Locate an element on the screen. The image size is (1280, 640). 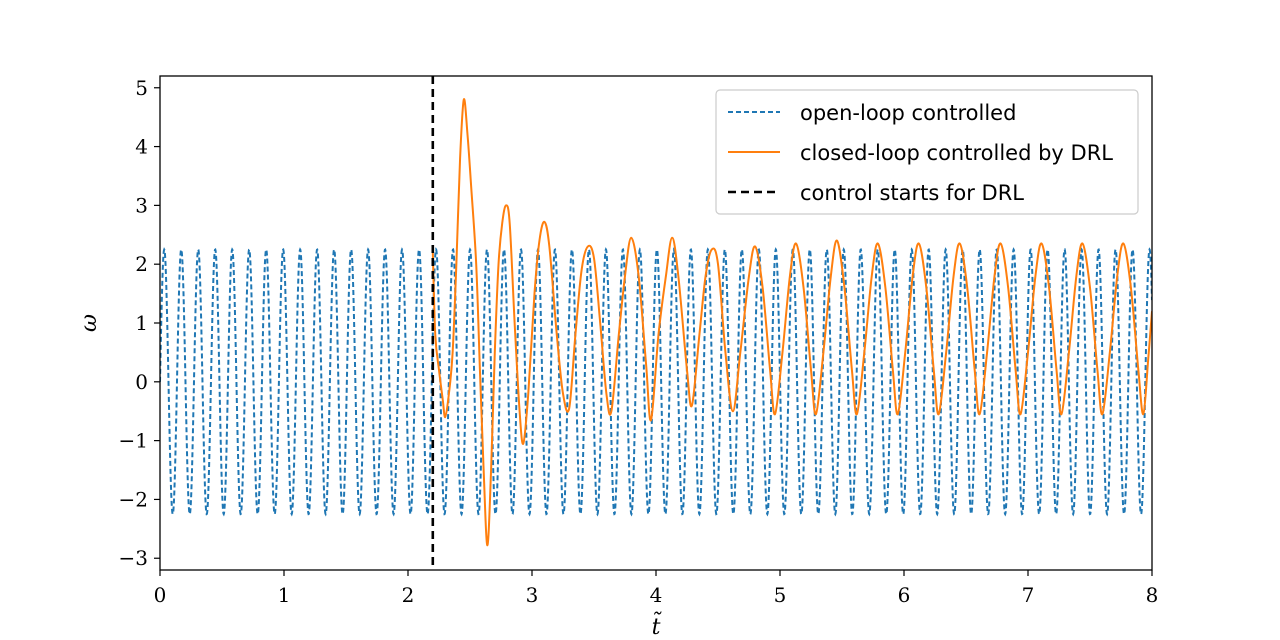
y-tick-label: 5 is located at coordinates (141, 88).